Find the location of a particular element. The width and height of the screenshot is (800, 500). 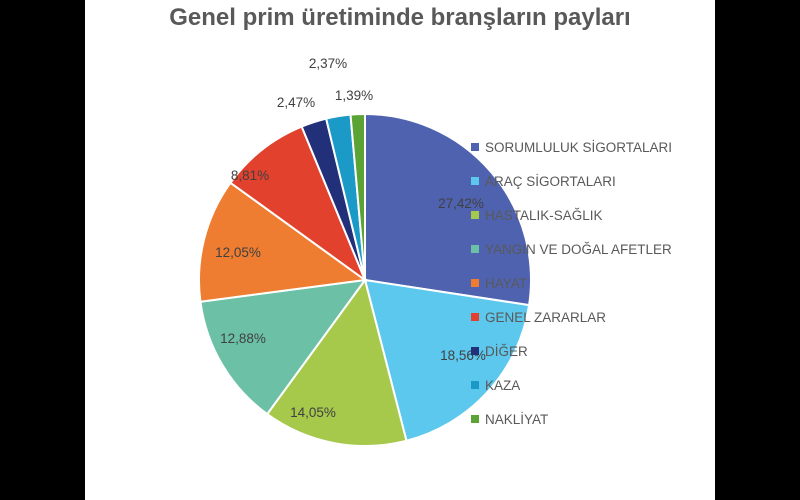

legend-item-sorumluluk-siigortalari: SORUMLULUK SİGORTALARI is located at coordinates (571, 147).